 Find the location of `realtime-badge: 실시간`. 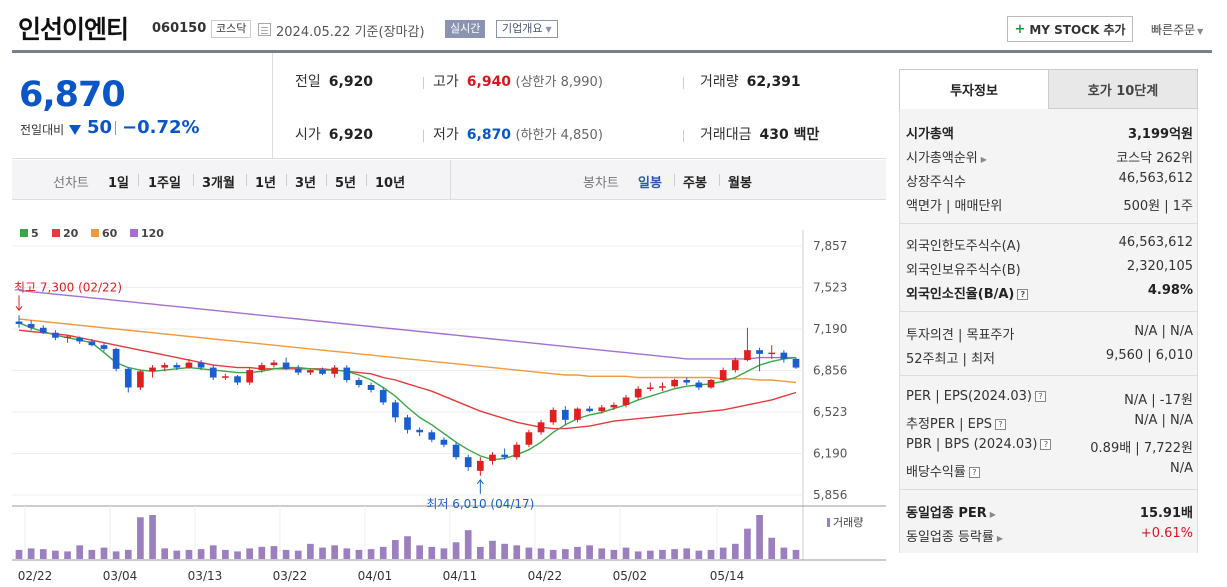

realtime-badge: 실시간 is located at coordinates (465, 29).